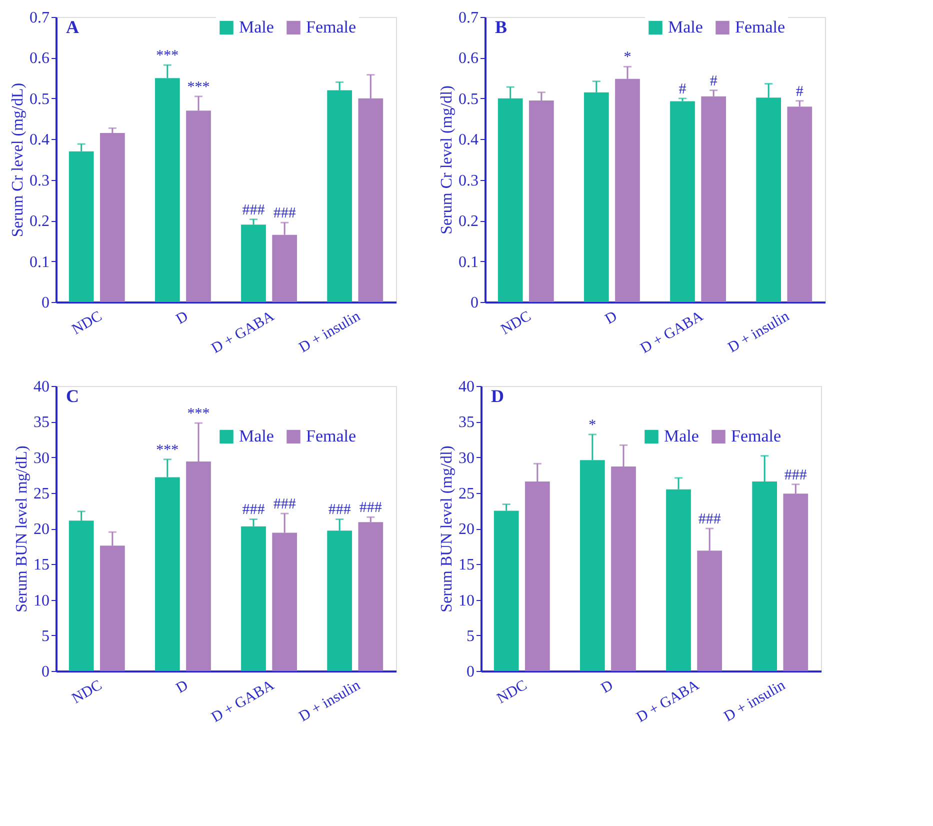 The height and width of the screenshot is (826, 933). I want to click on y-axis-title: Serum Cr level (mg/dL), so click(18, 160).